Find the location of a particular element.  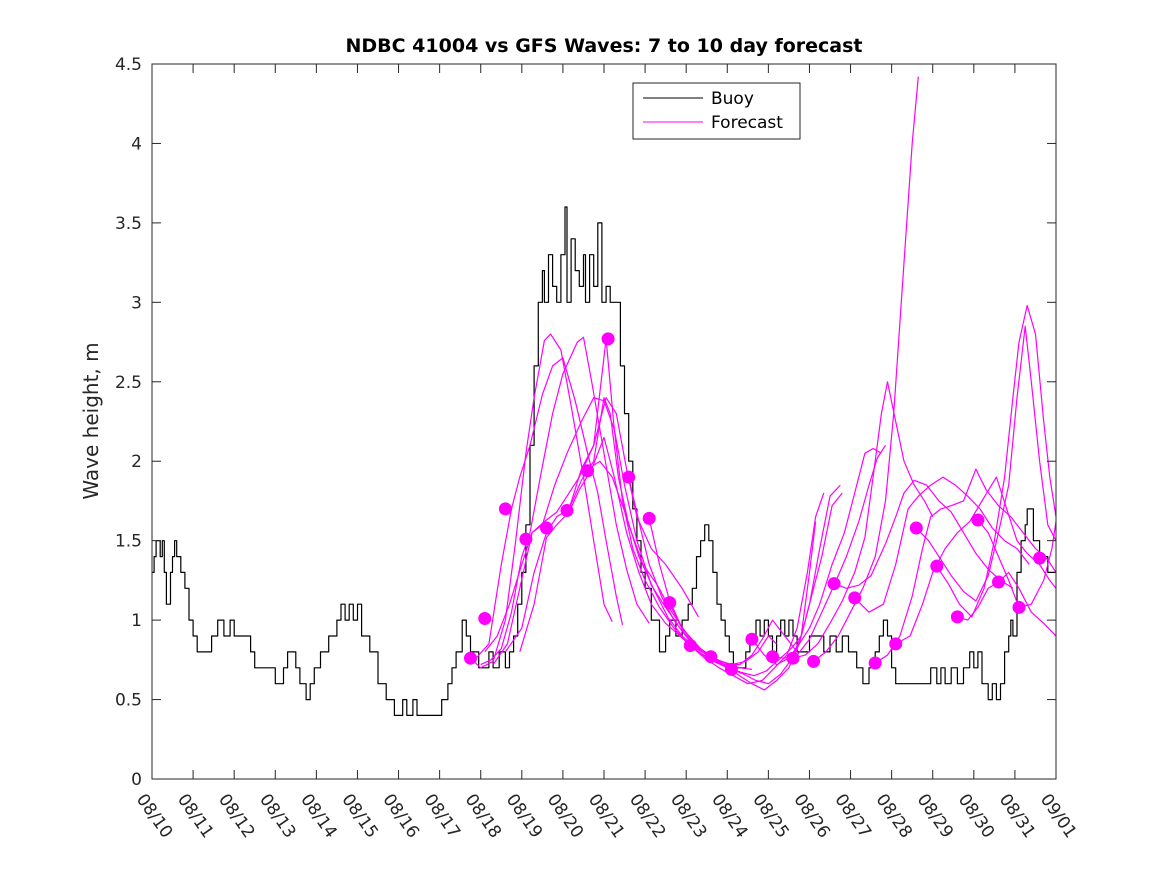

y-tick-label: 2.5 is located at coordinates (128, 383).